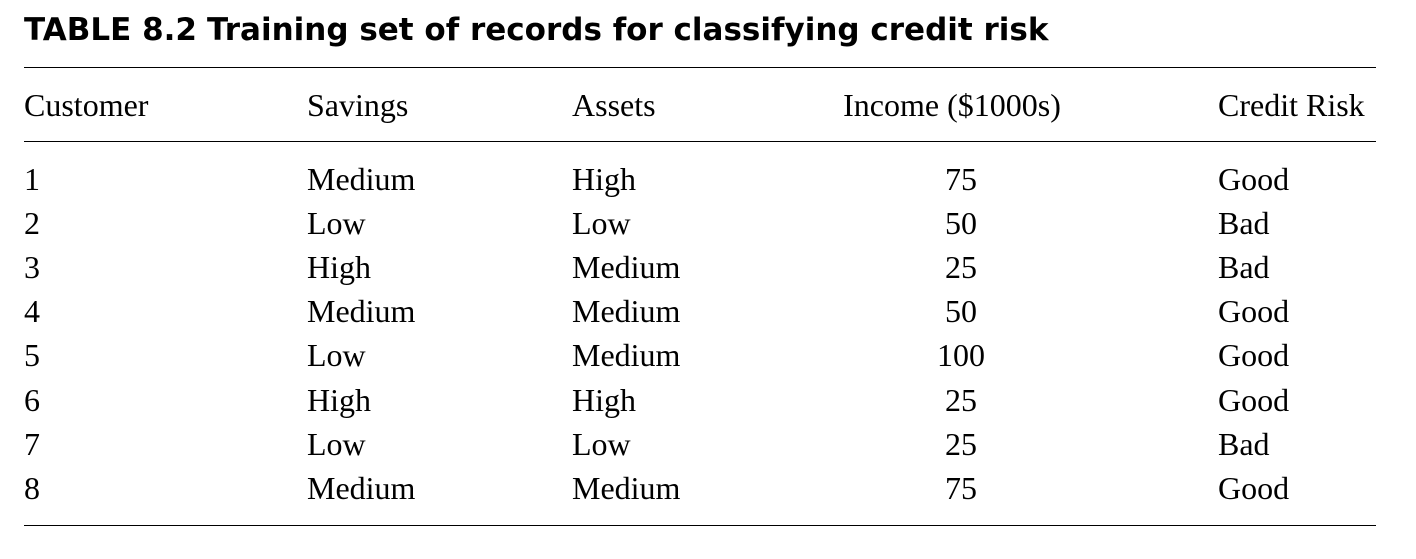 The image size is (1416, 559). What do you see at coordinates (700, 525) in the screenshot?
I see `bottom-rule` at bounding box center [700, 525].